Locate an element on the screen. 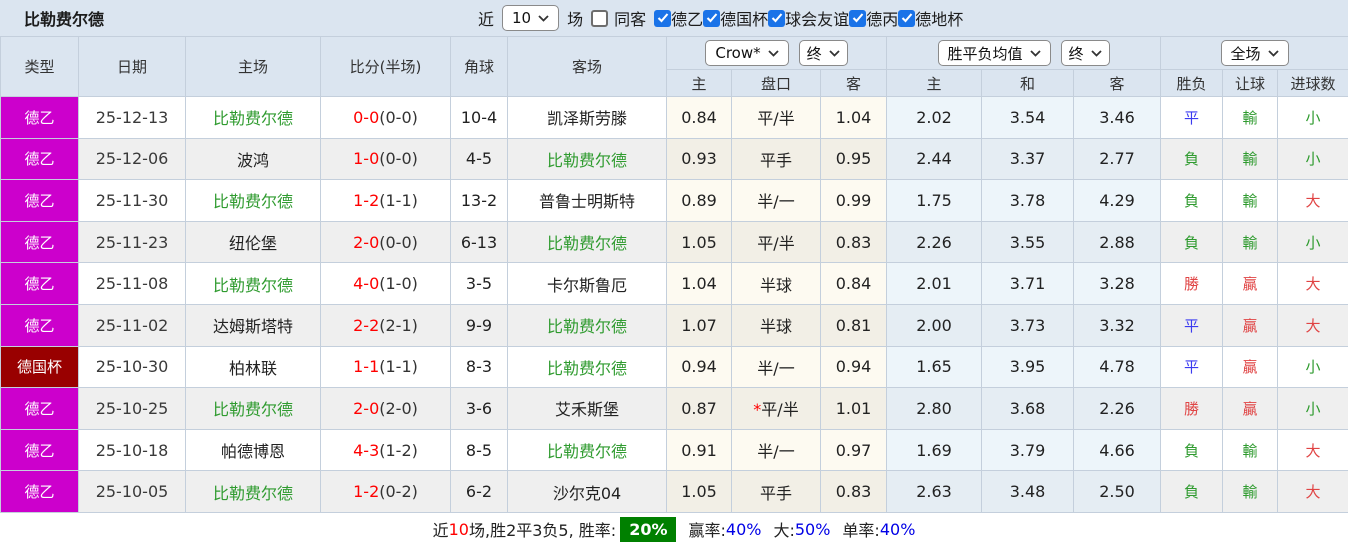 The image size is (1348, 545). handicap-value: 平手 is located at coordinates (775, 160).